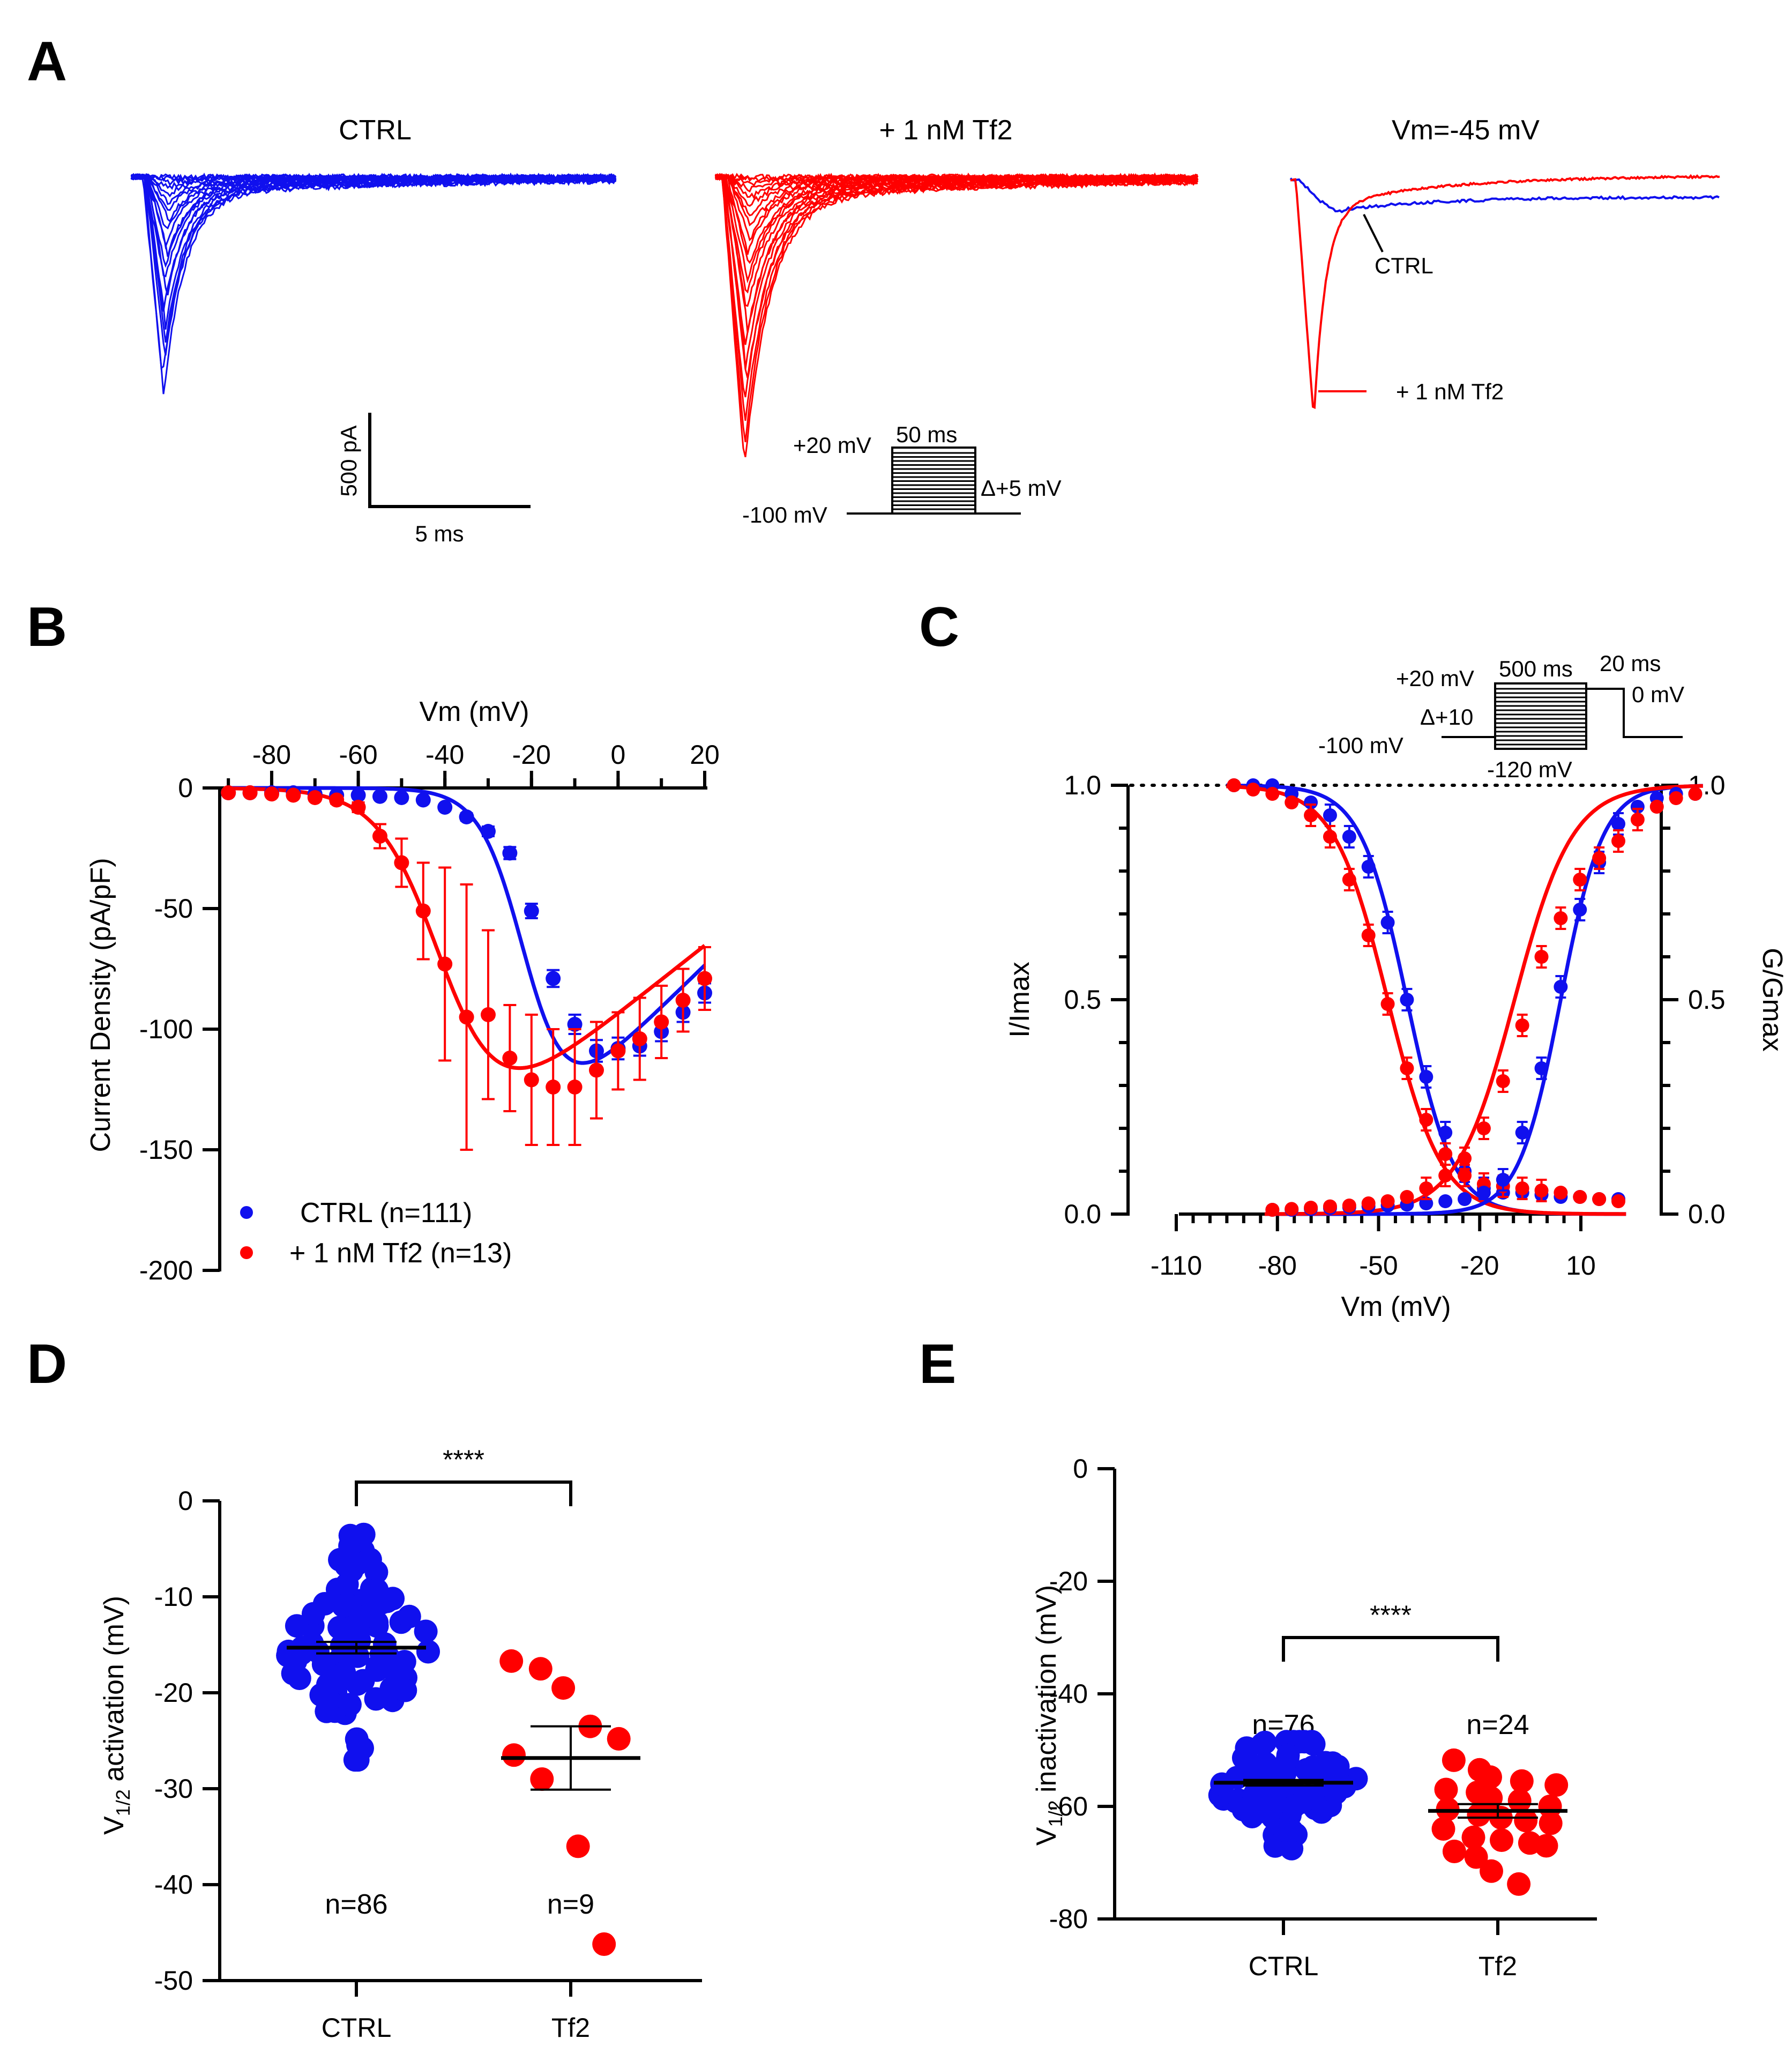 The height and width of the screenshot is (2061, 1792). What do you see at coordinates (47, 1364) in the screenshot?
I see `panel-label-d: D` at bounding box center [47, 1364].